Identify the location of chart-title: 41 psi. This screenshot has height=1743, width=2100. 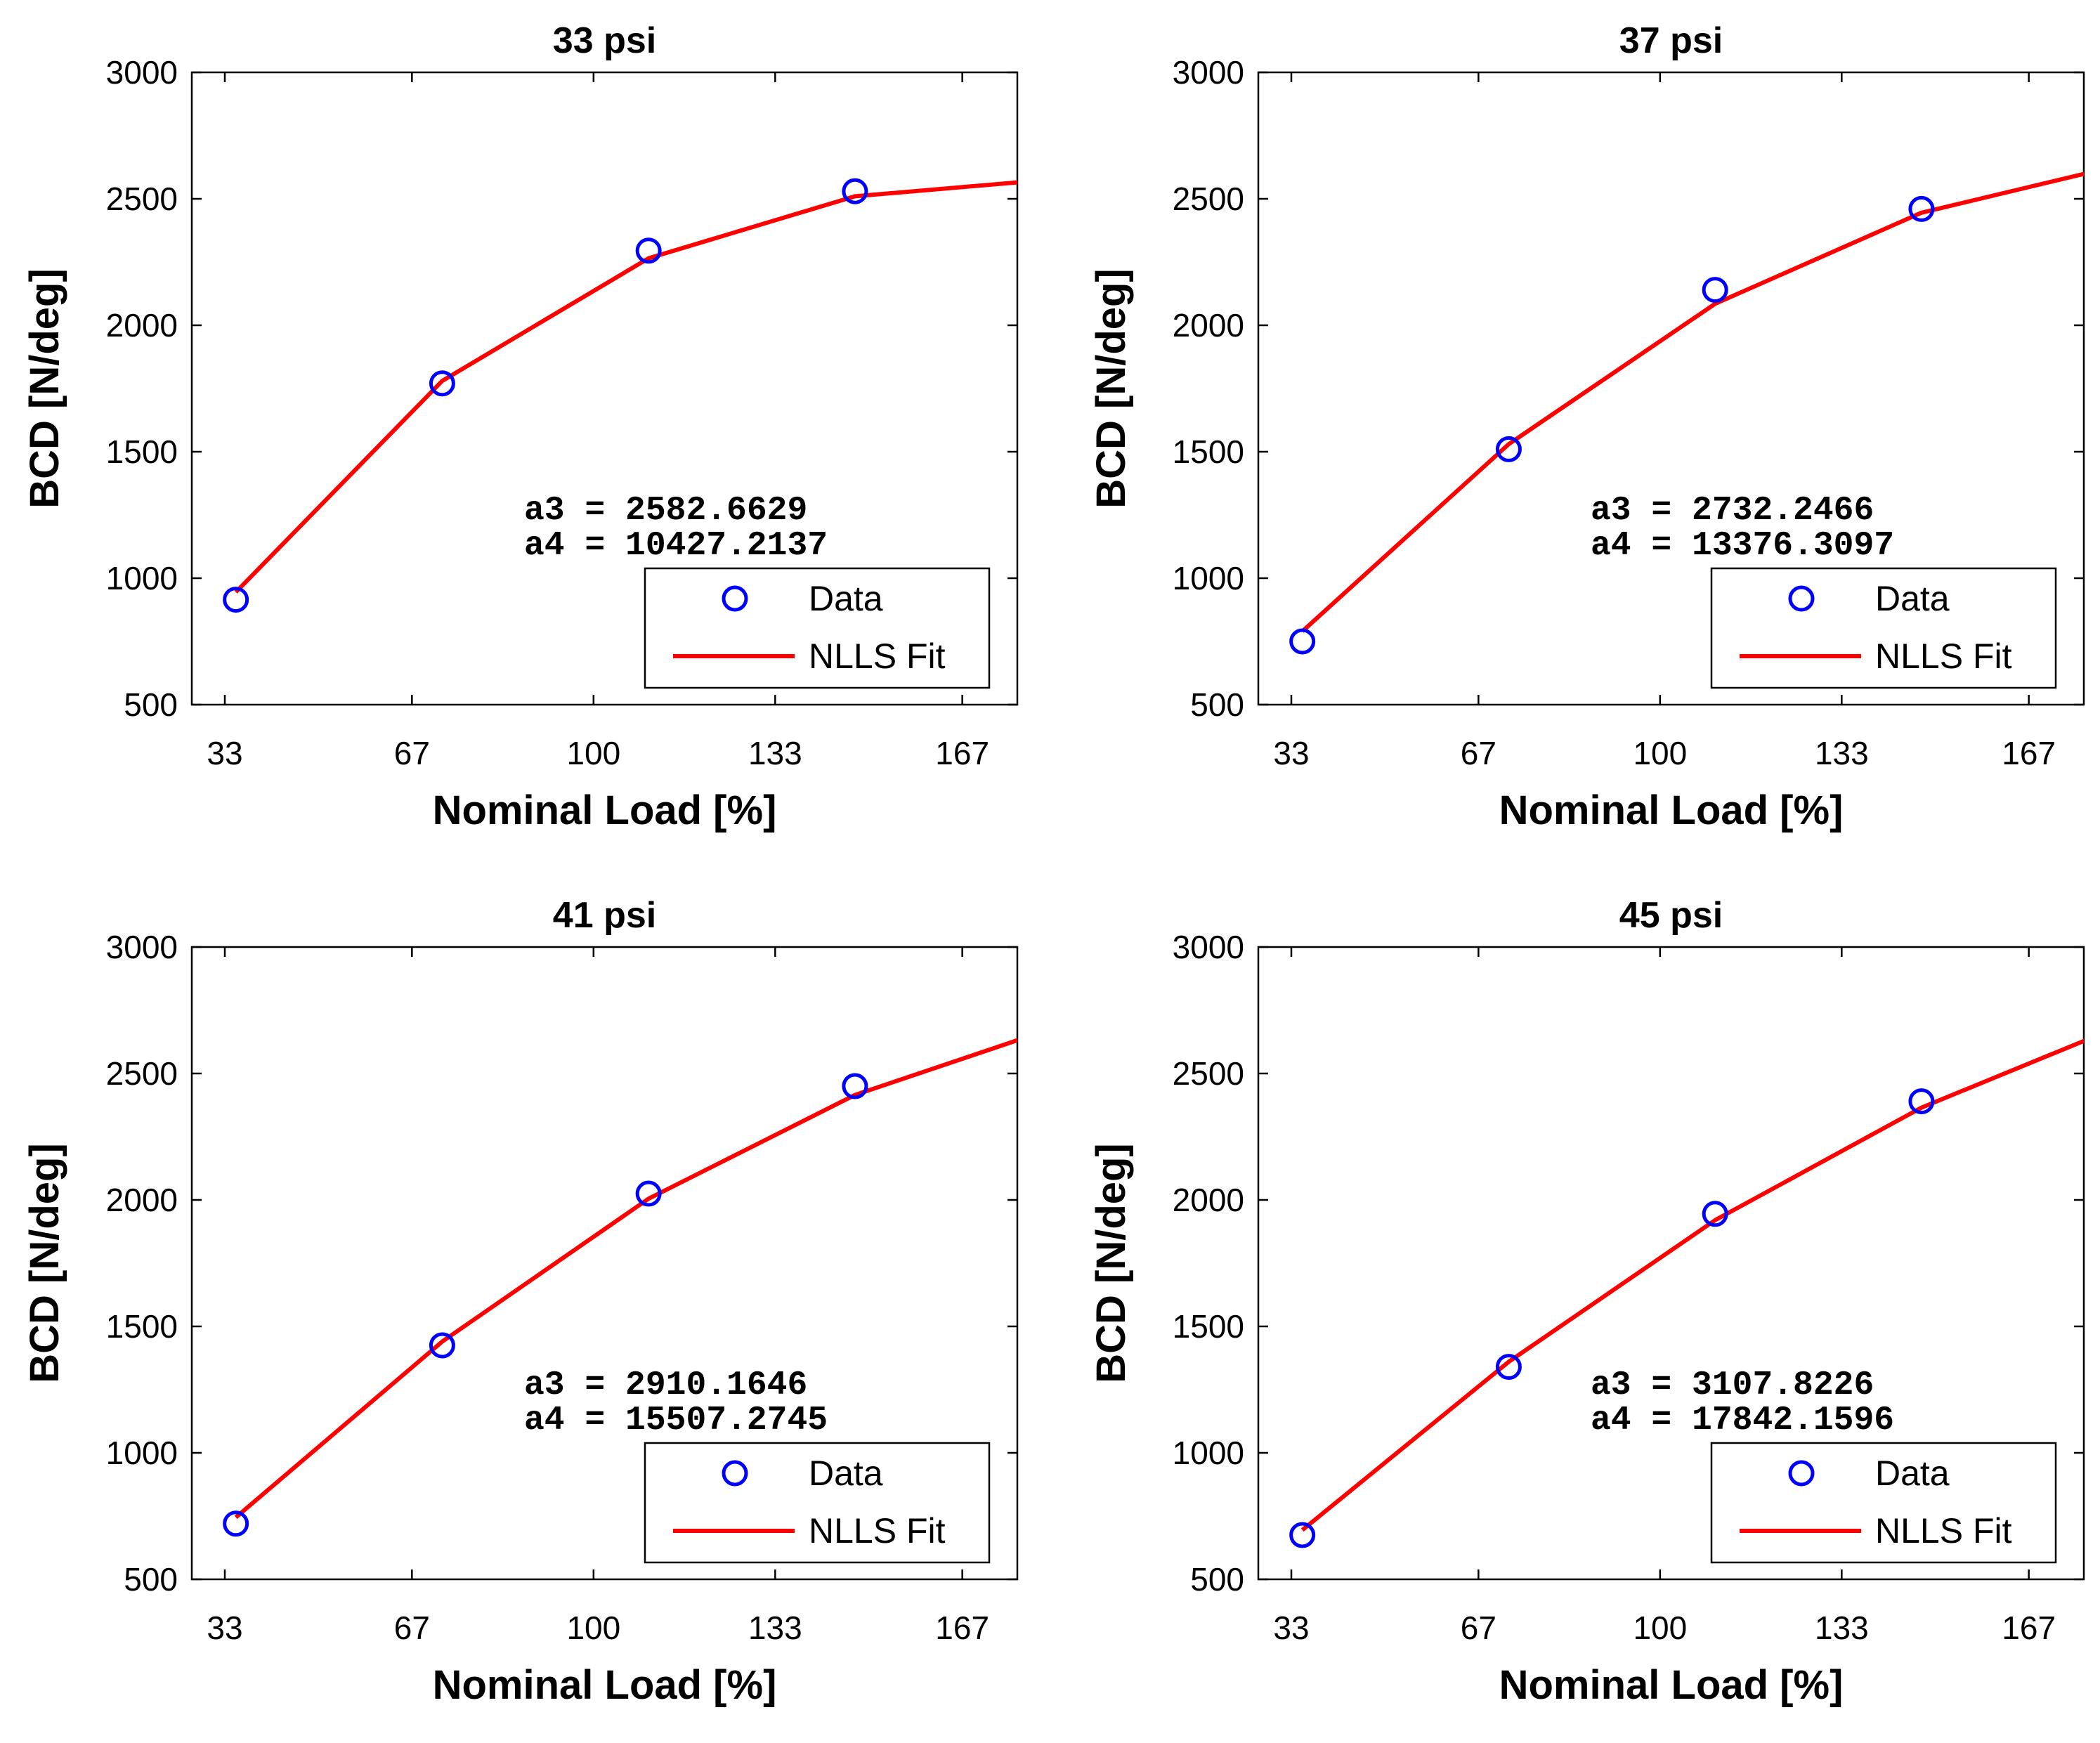
(604, 915).